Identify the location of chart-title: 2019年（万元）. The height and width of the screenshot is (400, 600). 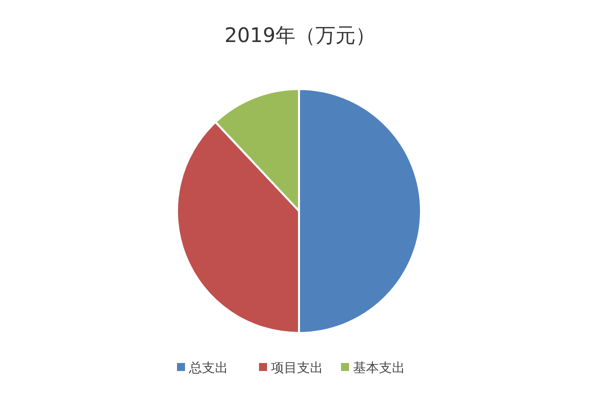
(300, 35).